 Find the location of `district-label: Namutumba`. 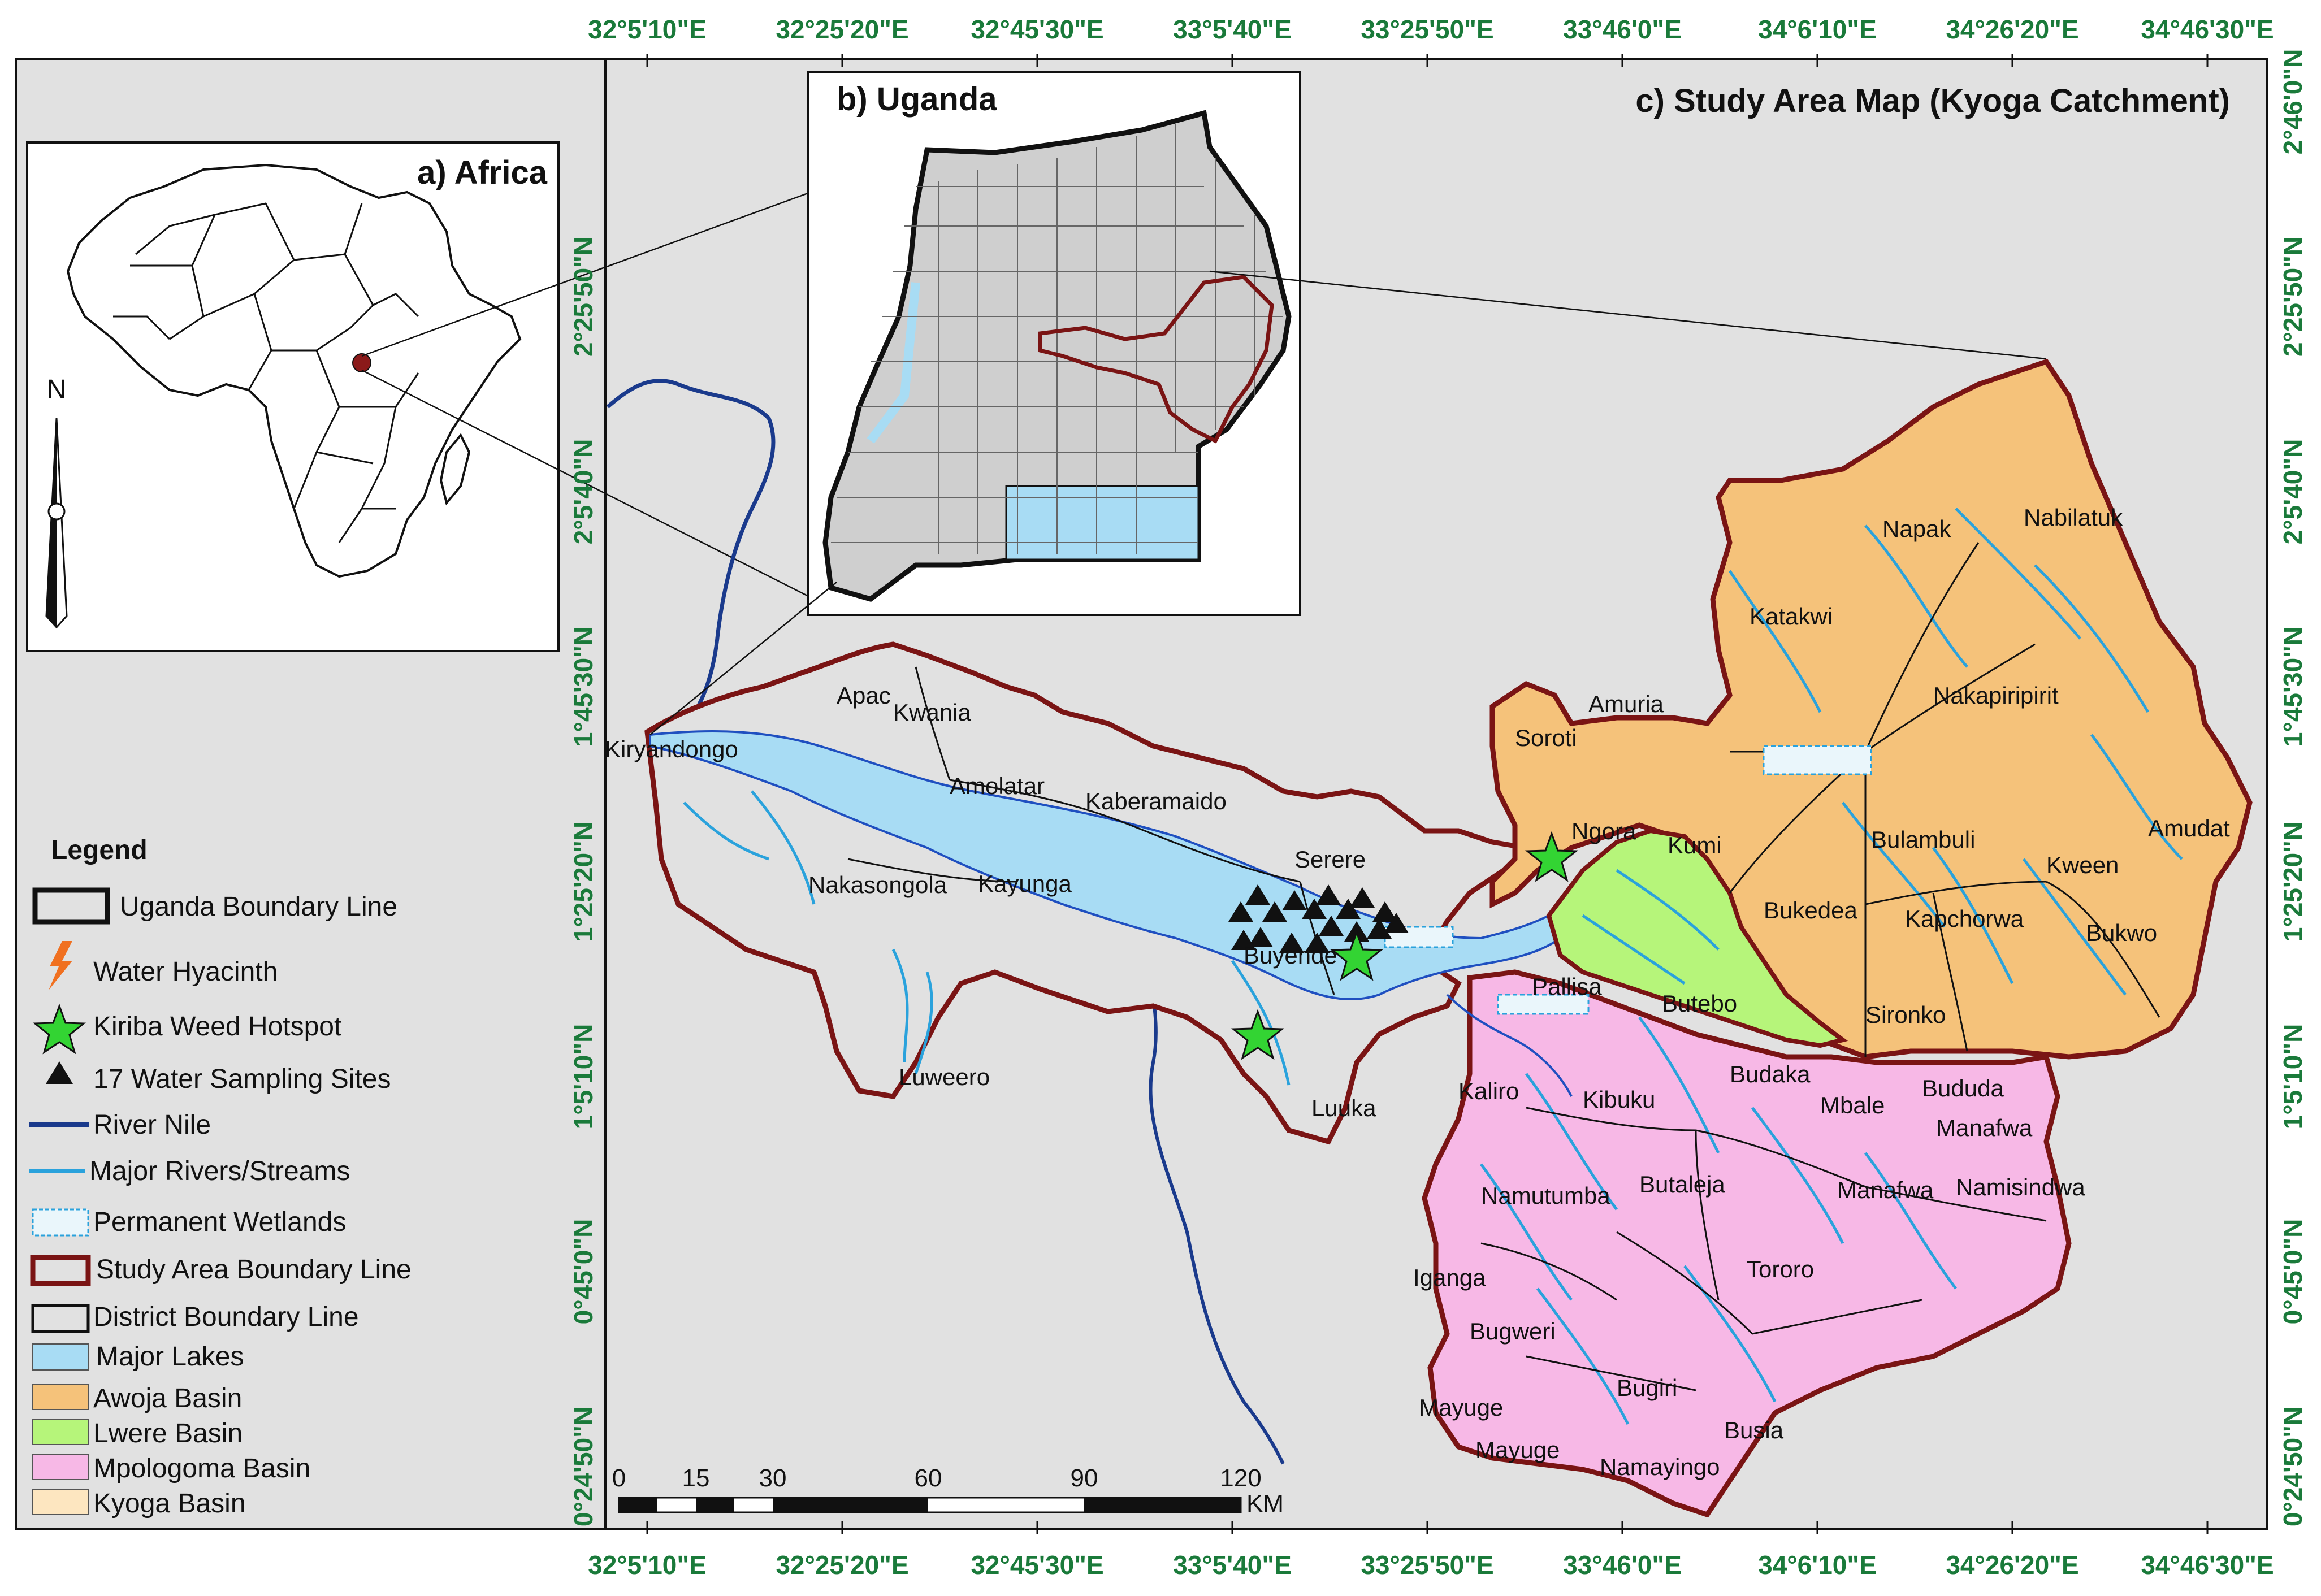

district-label: Namutumba is located at coordinates (1545, 1195).